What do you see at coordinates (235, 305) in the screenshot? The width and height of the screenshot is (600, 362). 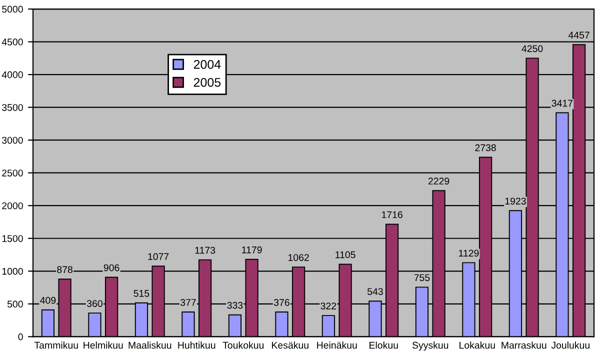 I see `data-label: 333` at bounding box center [235, 305].